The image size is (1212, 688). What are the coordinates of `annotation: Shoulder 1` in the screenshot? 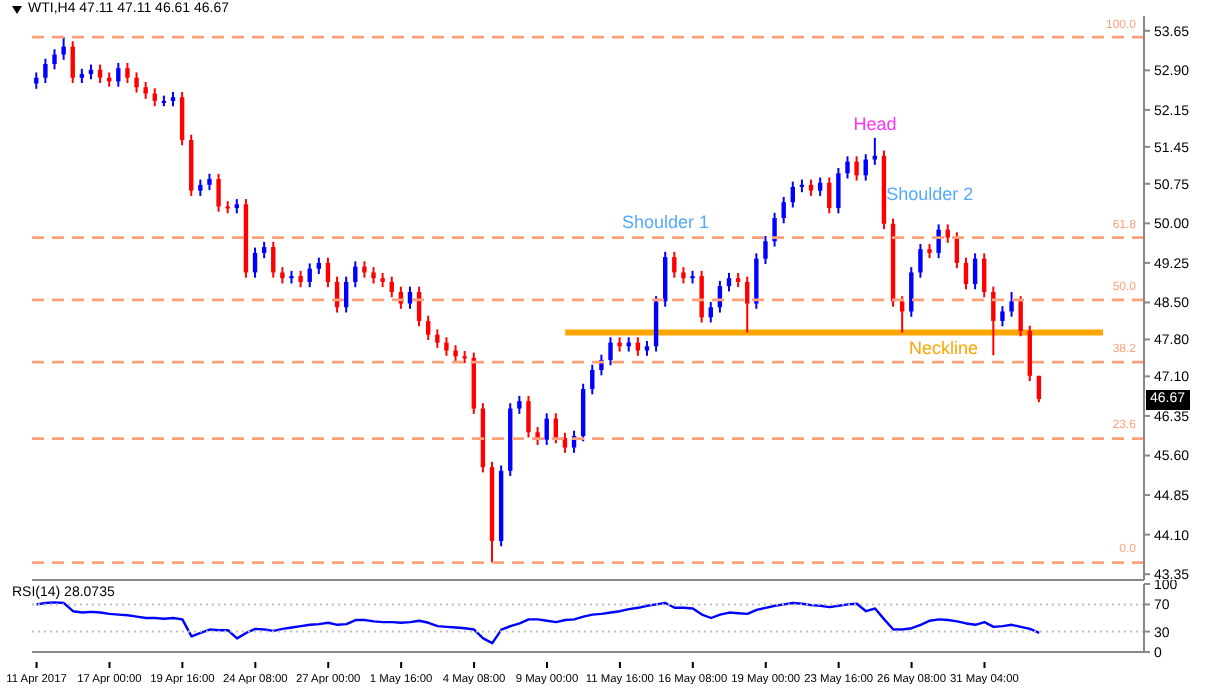 It's located at (665, 222).